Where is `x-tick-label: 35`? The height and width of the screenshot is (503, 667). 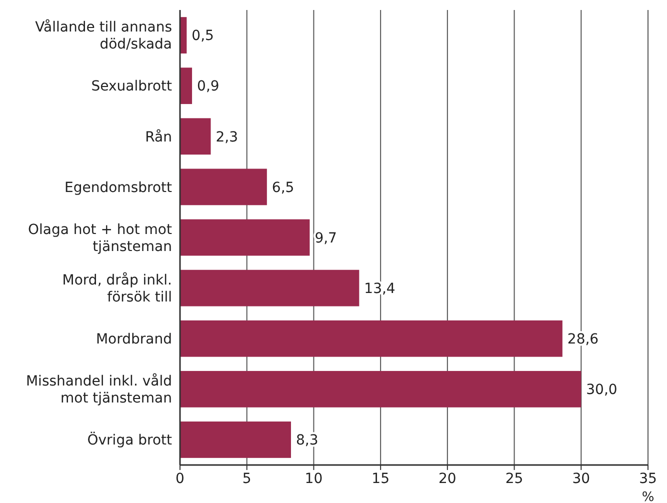
x-tick-label: 35 is located at coordinates (648, 479).